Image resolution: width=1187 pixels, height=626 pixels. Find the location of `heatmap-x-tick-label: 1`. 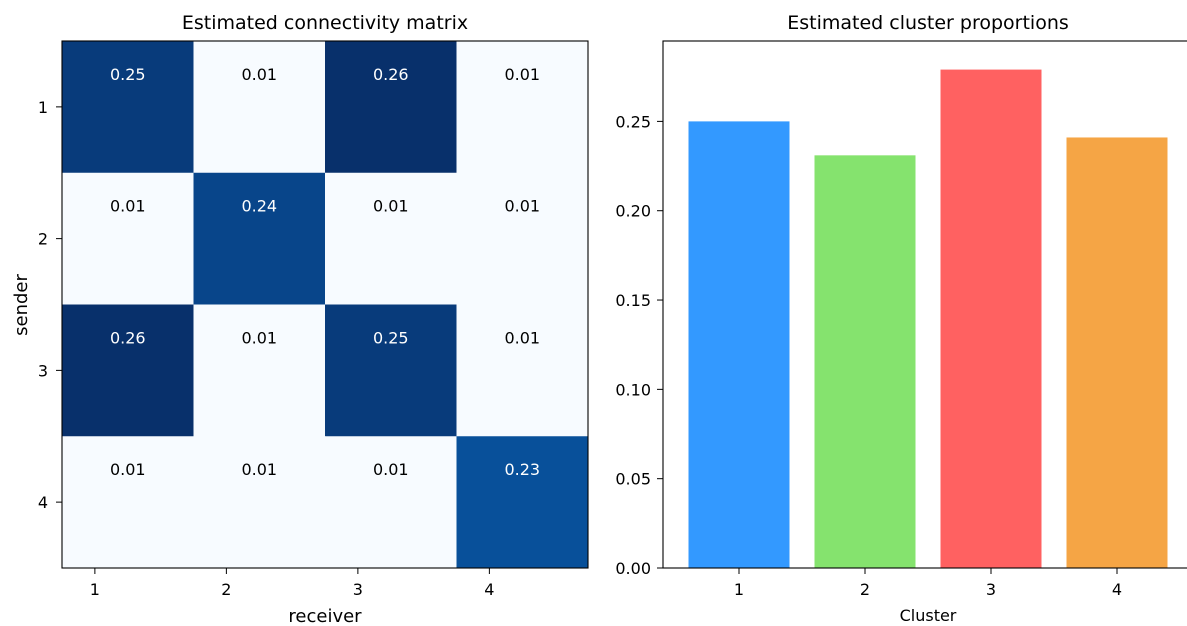

heatmap-x-tick-label: 1 is located at coordinates (95, 589).